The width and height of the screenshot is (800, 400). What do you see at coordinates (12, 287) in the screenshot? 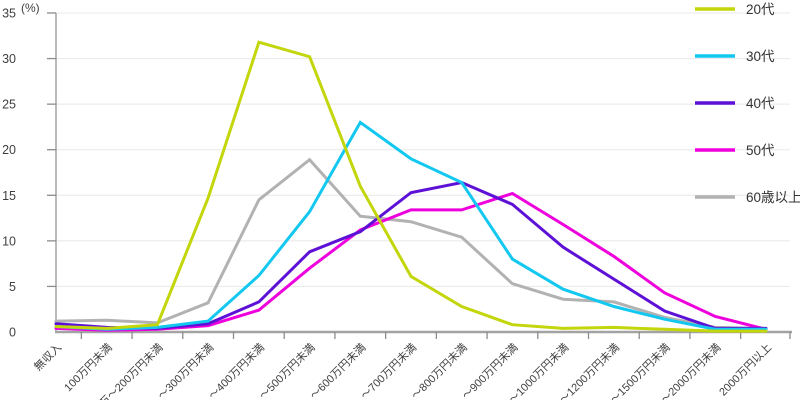
I see `y-axis-label: 5` at bounding box center [12, 287].